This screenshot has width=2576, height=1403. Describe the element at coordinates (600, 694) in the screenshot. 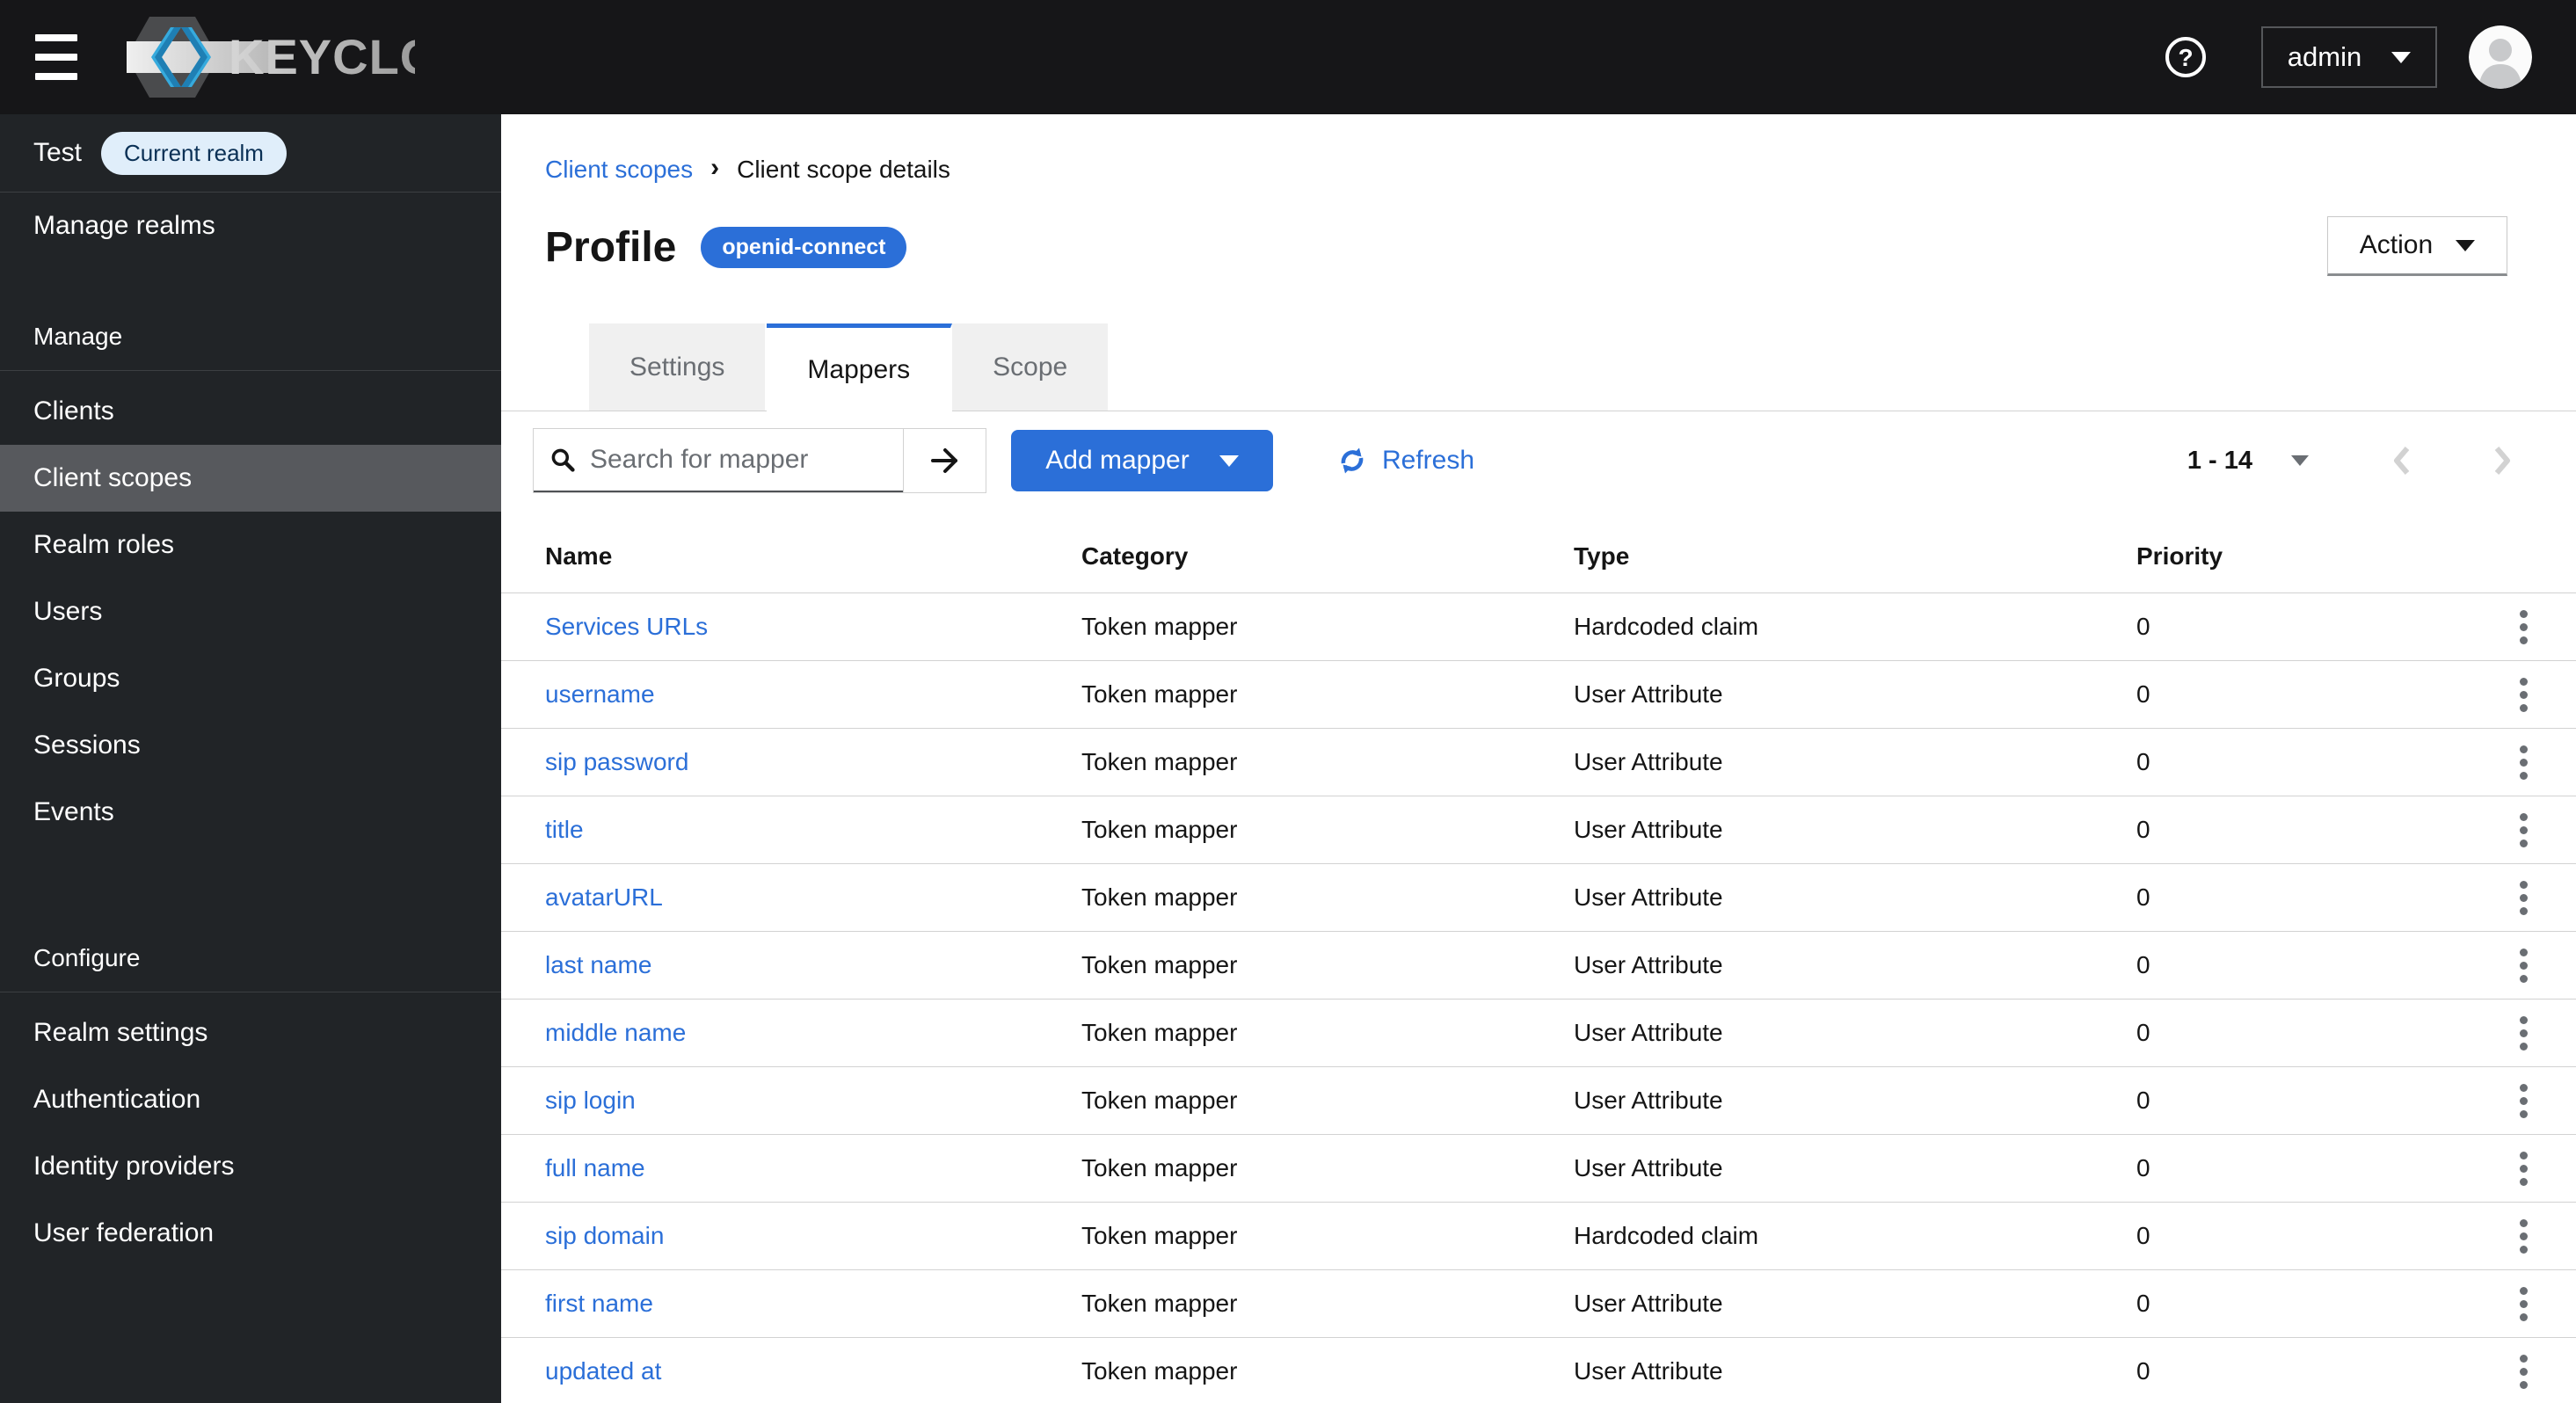

I see `mapper-name-link: username` at that location.